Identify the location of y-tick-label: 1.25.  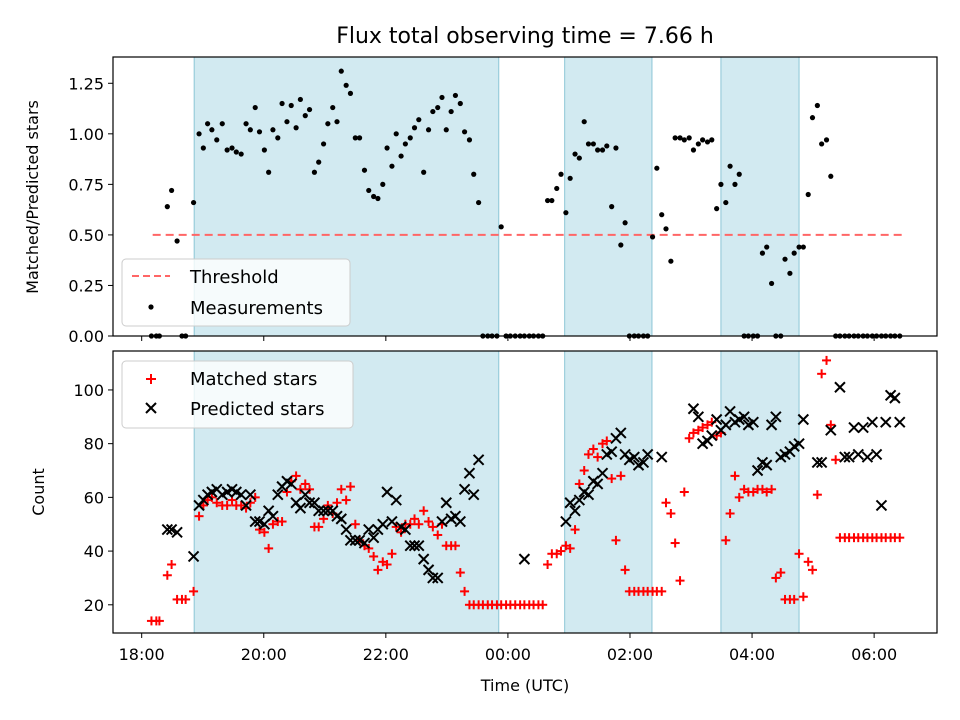
(86, 83).